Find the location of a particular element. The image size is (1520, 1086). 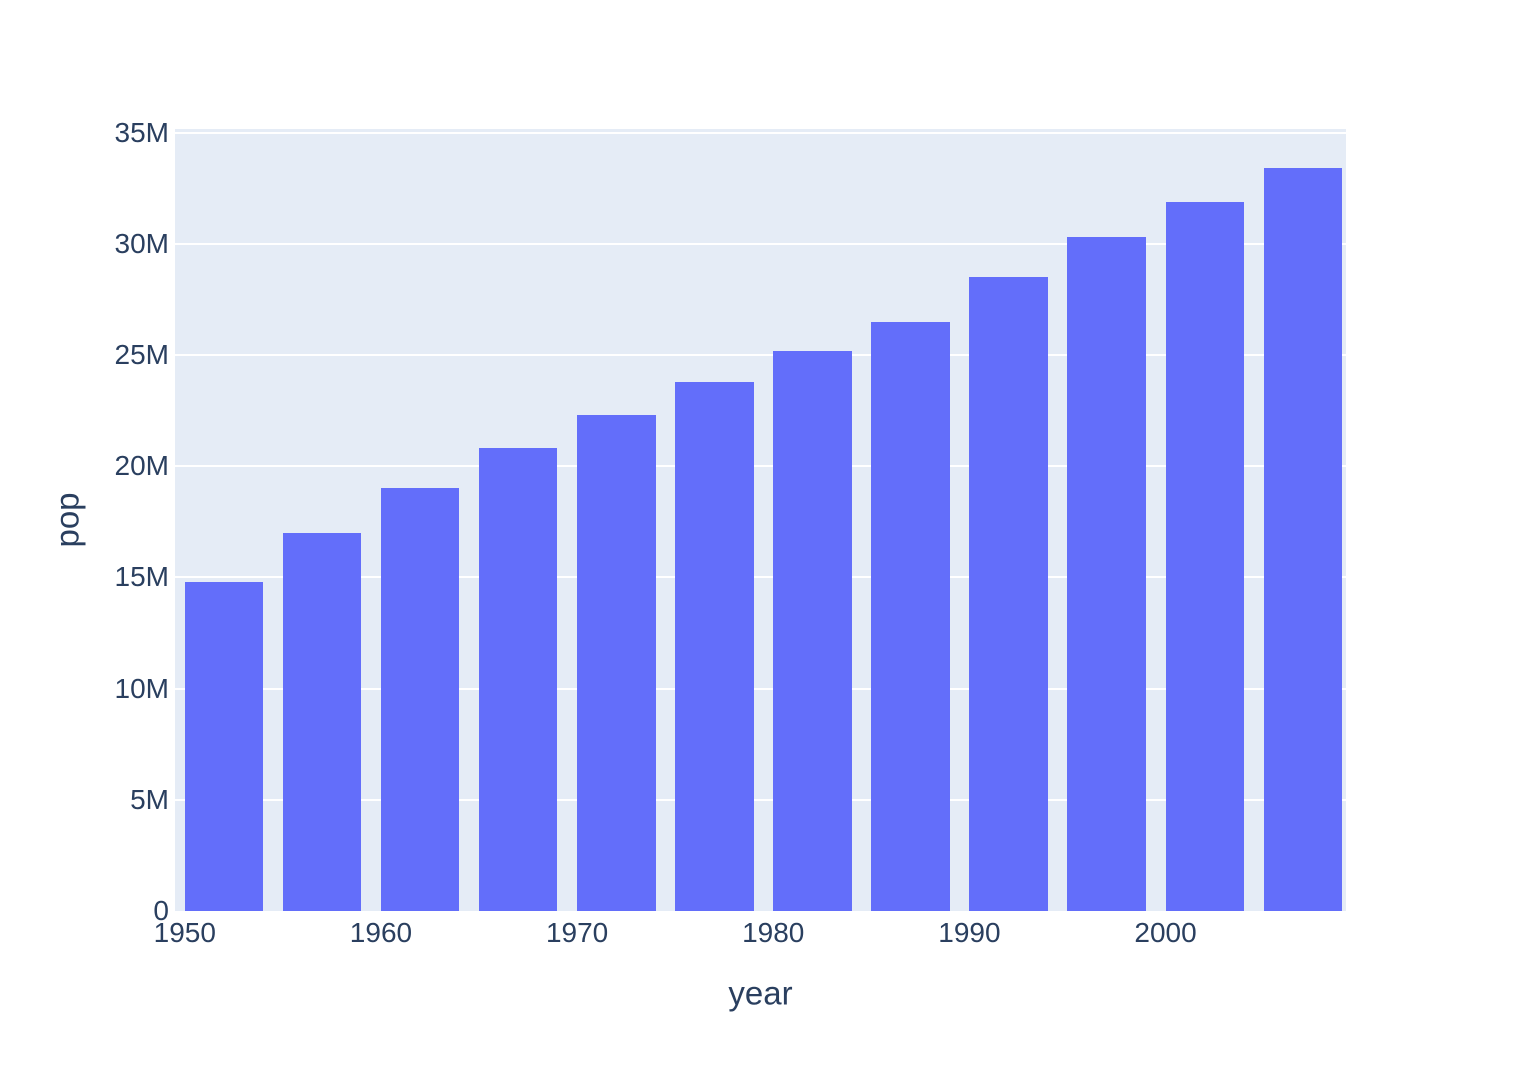

y-tick-label-15M: 15M is located at coordinates (141, 577).